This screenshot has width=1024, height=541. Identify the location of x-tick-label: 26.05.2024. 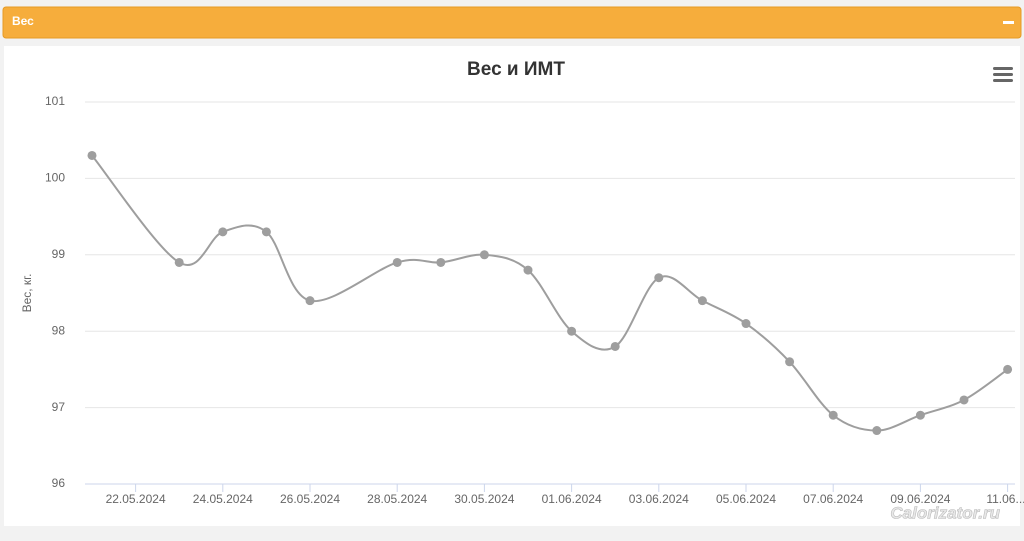
(310, 499).